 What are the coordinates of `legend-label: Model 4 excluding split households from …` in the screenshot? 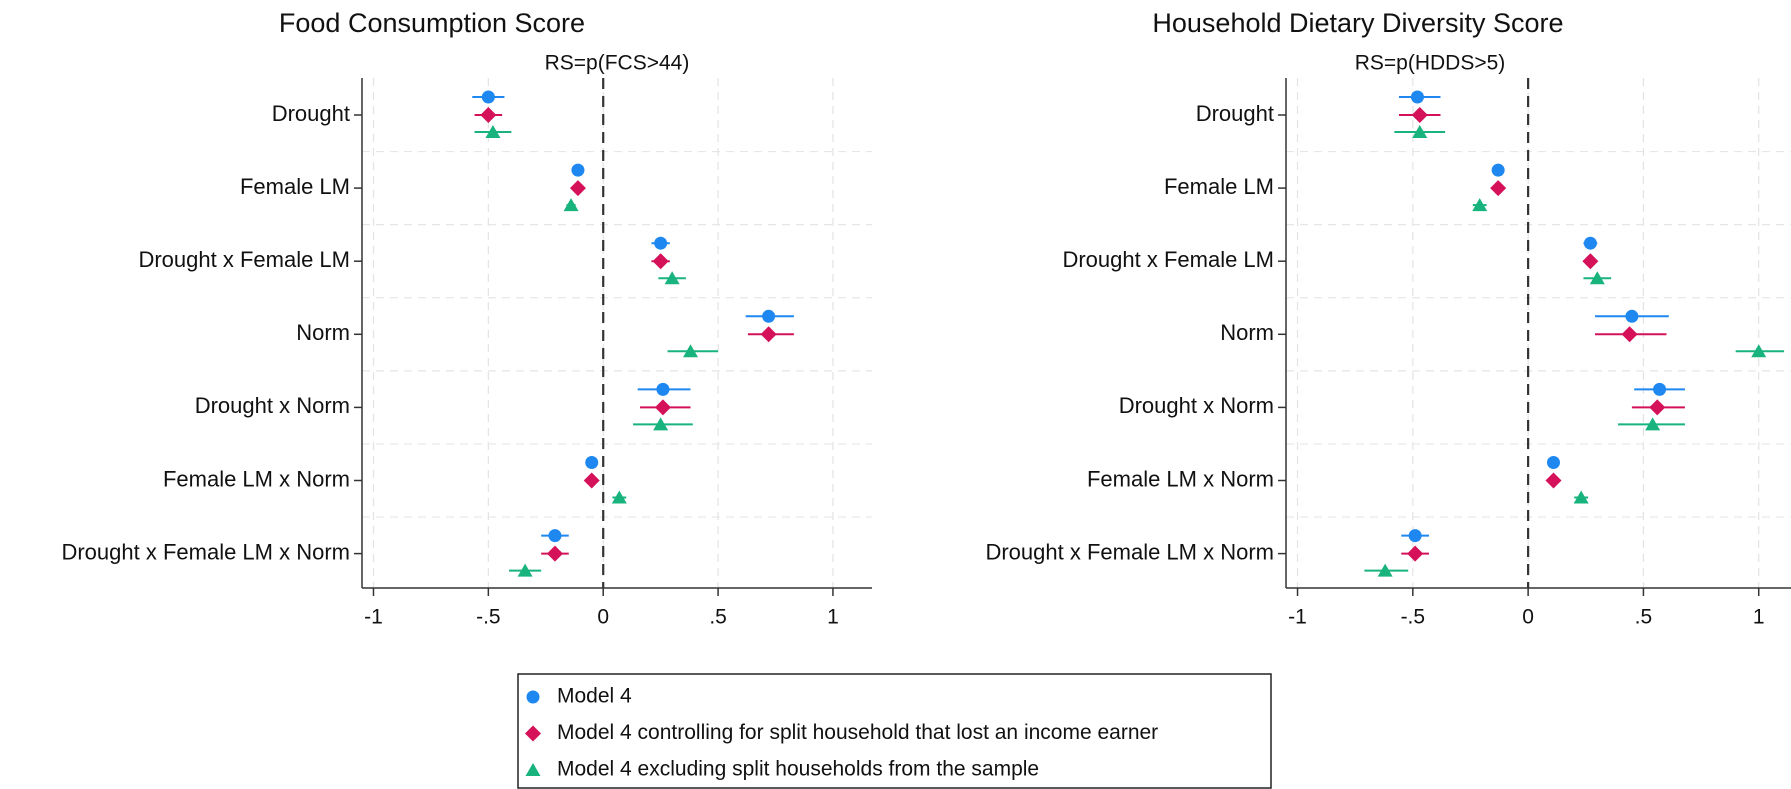 It's located at (798, 769).